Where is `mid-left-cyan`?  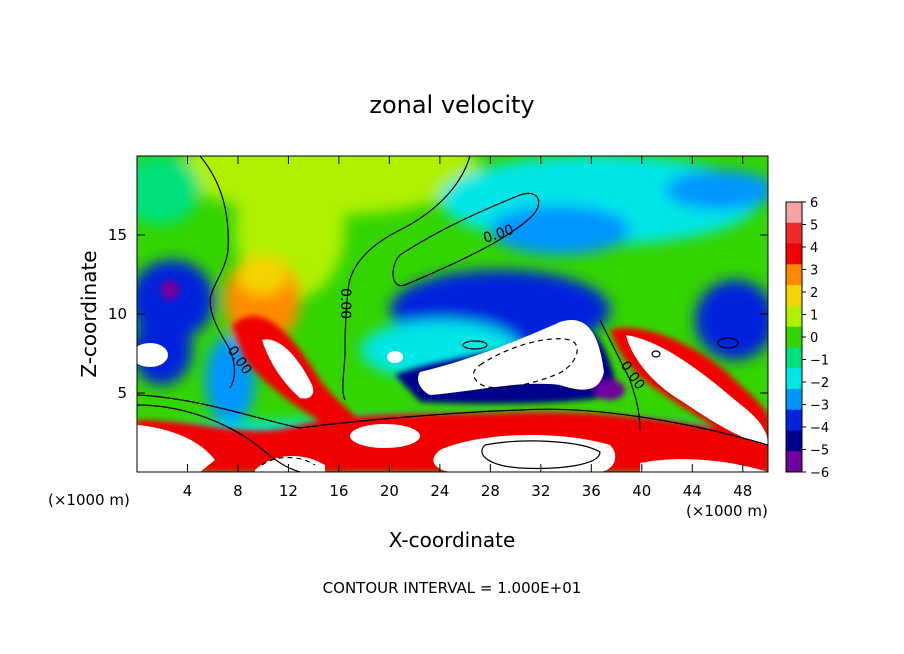
mid-left-cyan is located at coordinates (230, 380).